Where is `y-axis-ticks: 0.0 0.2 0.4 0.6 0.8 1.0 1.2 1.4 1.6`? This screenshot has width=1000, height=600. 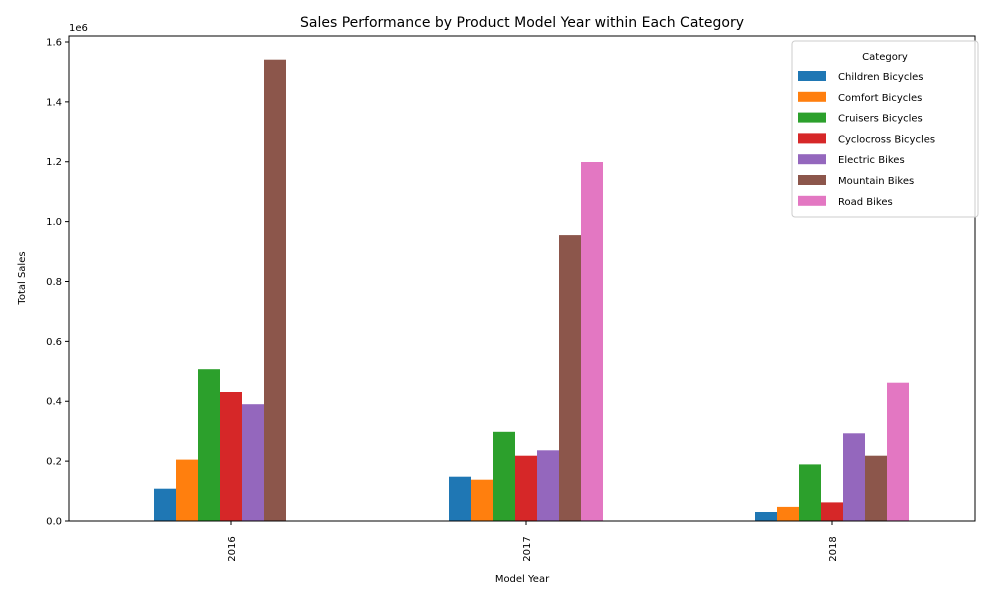 y-axis-ticks: 0.0 0.2 0.4 0.6 0.8 1.0 1.2 1.4 1.6 is located at coordinates (57, 282).